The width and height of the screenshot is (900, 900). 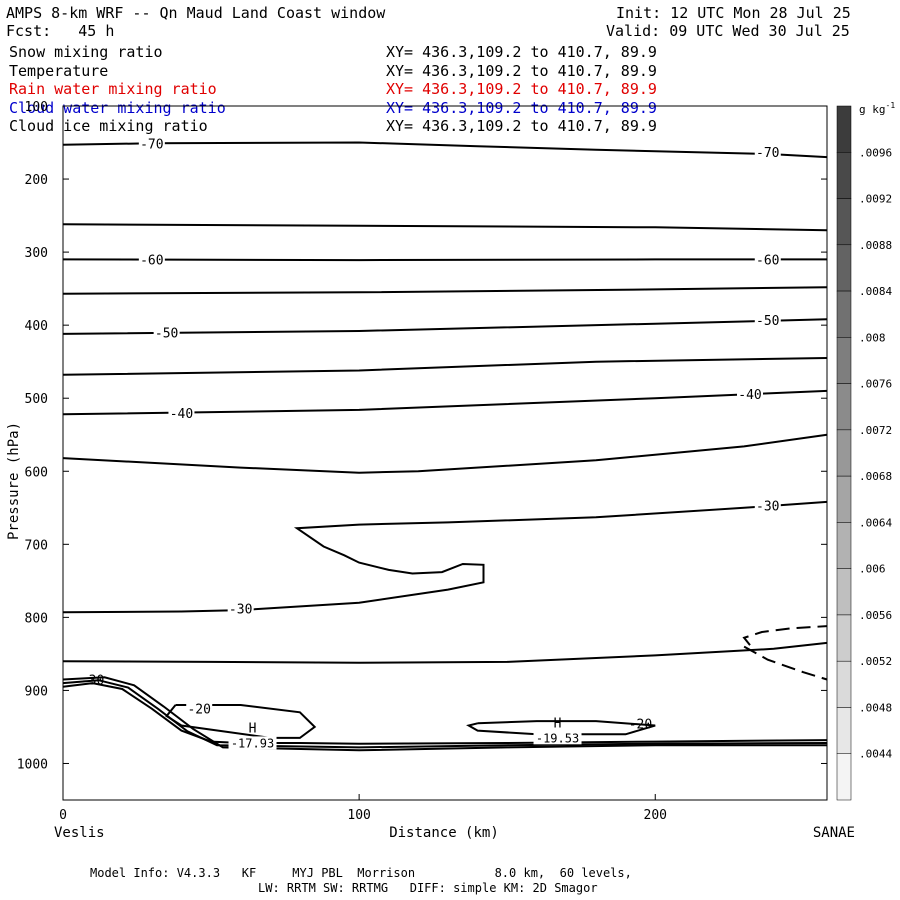 What do you see at coordinates (36, 180) in the screenshot?
I see `y-tick-label: 200` at bounding box center [36, 180].